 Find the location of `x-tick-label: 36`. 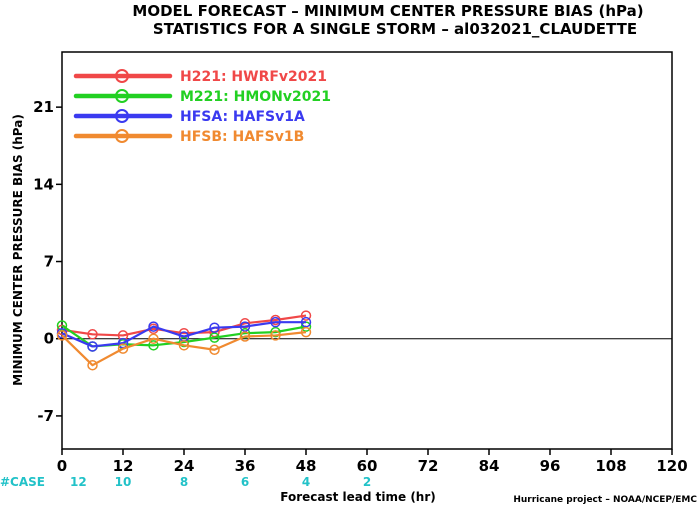

x-tick-label: 36 is located at coordinates (245, 466).